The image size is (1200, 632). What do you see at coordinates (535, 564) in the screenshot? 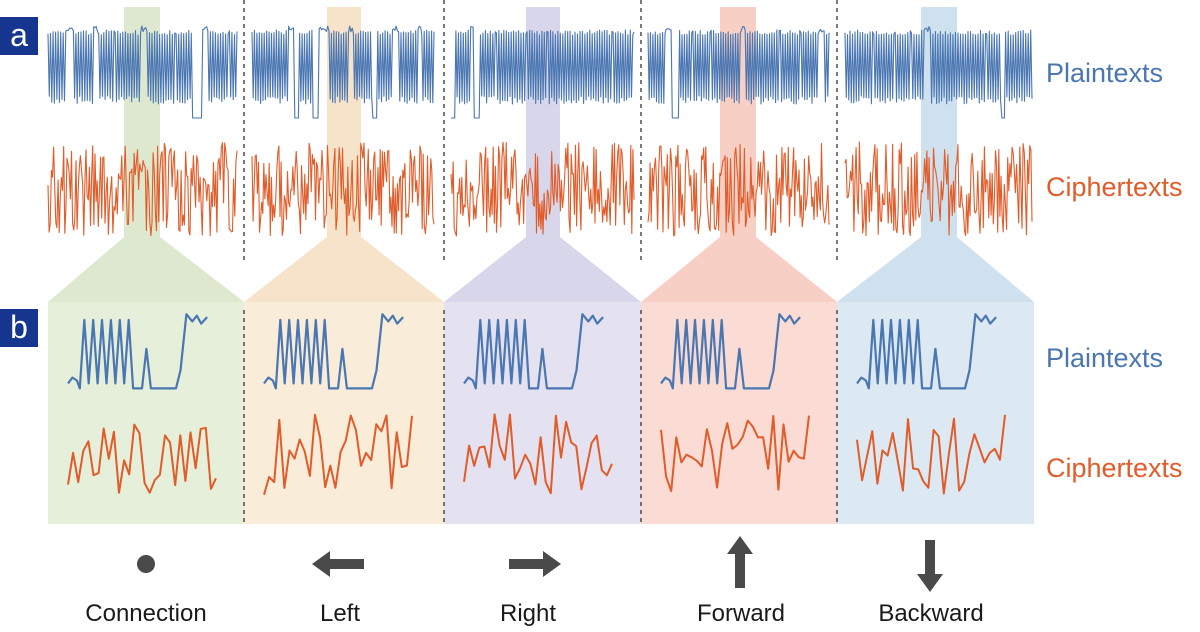
I see `arrow-right-icon` at bounding box center [535, 564].